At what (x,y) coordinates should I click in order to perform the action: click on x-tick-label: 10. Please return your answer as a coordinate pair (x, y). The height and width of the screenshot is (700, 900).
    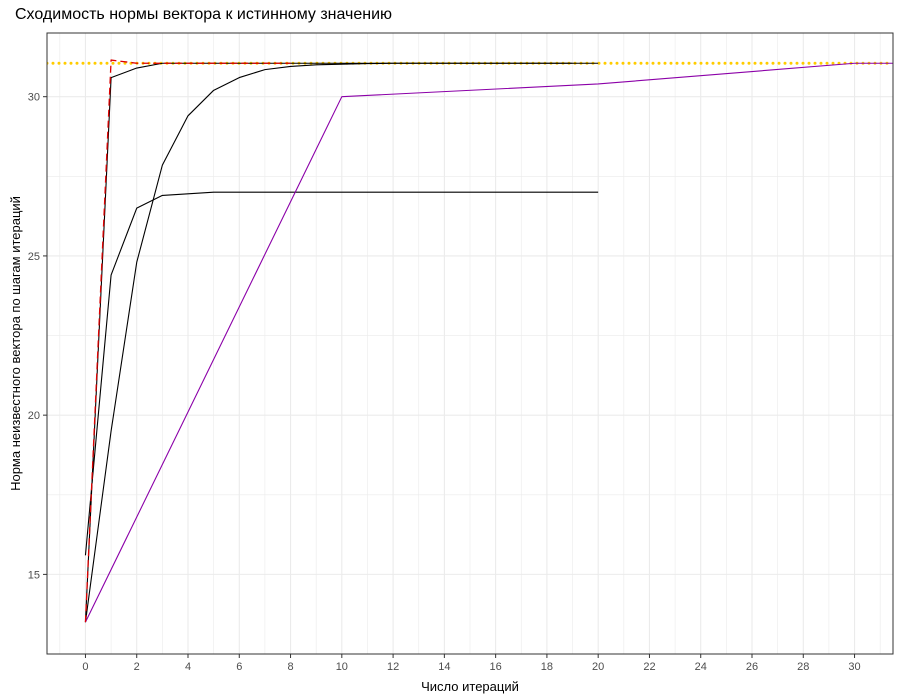
    Looking at the image, I should click on (342, 667).